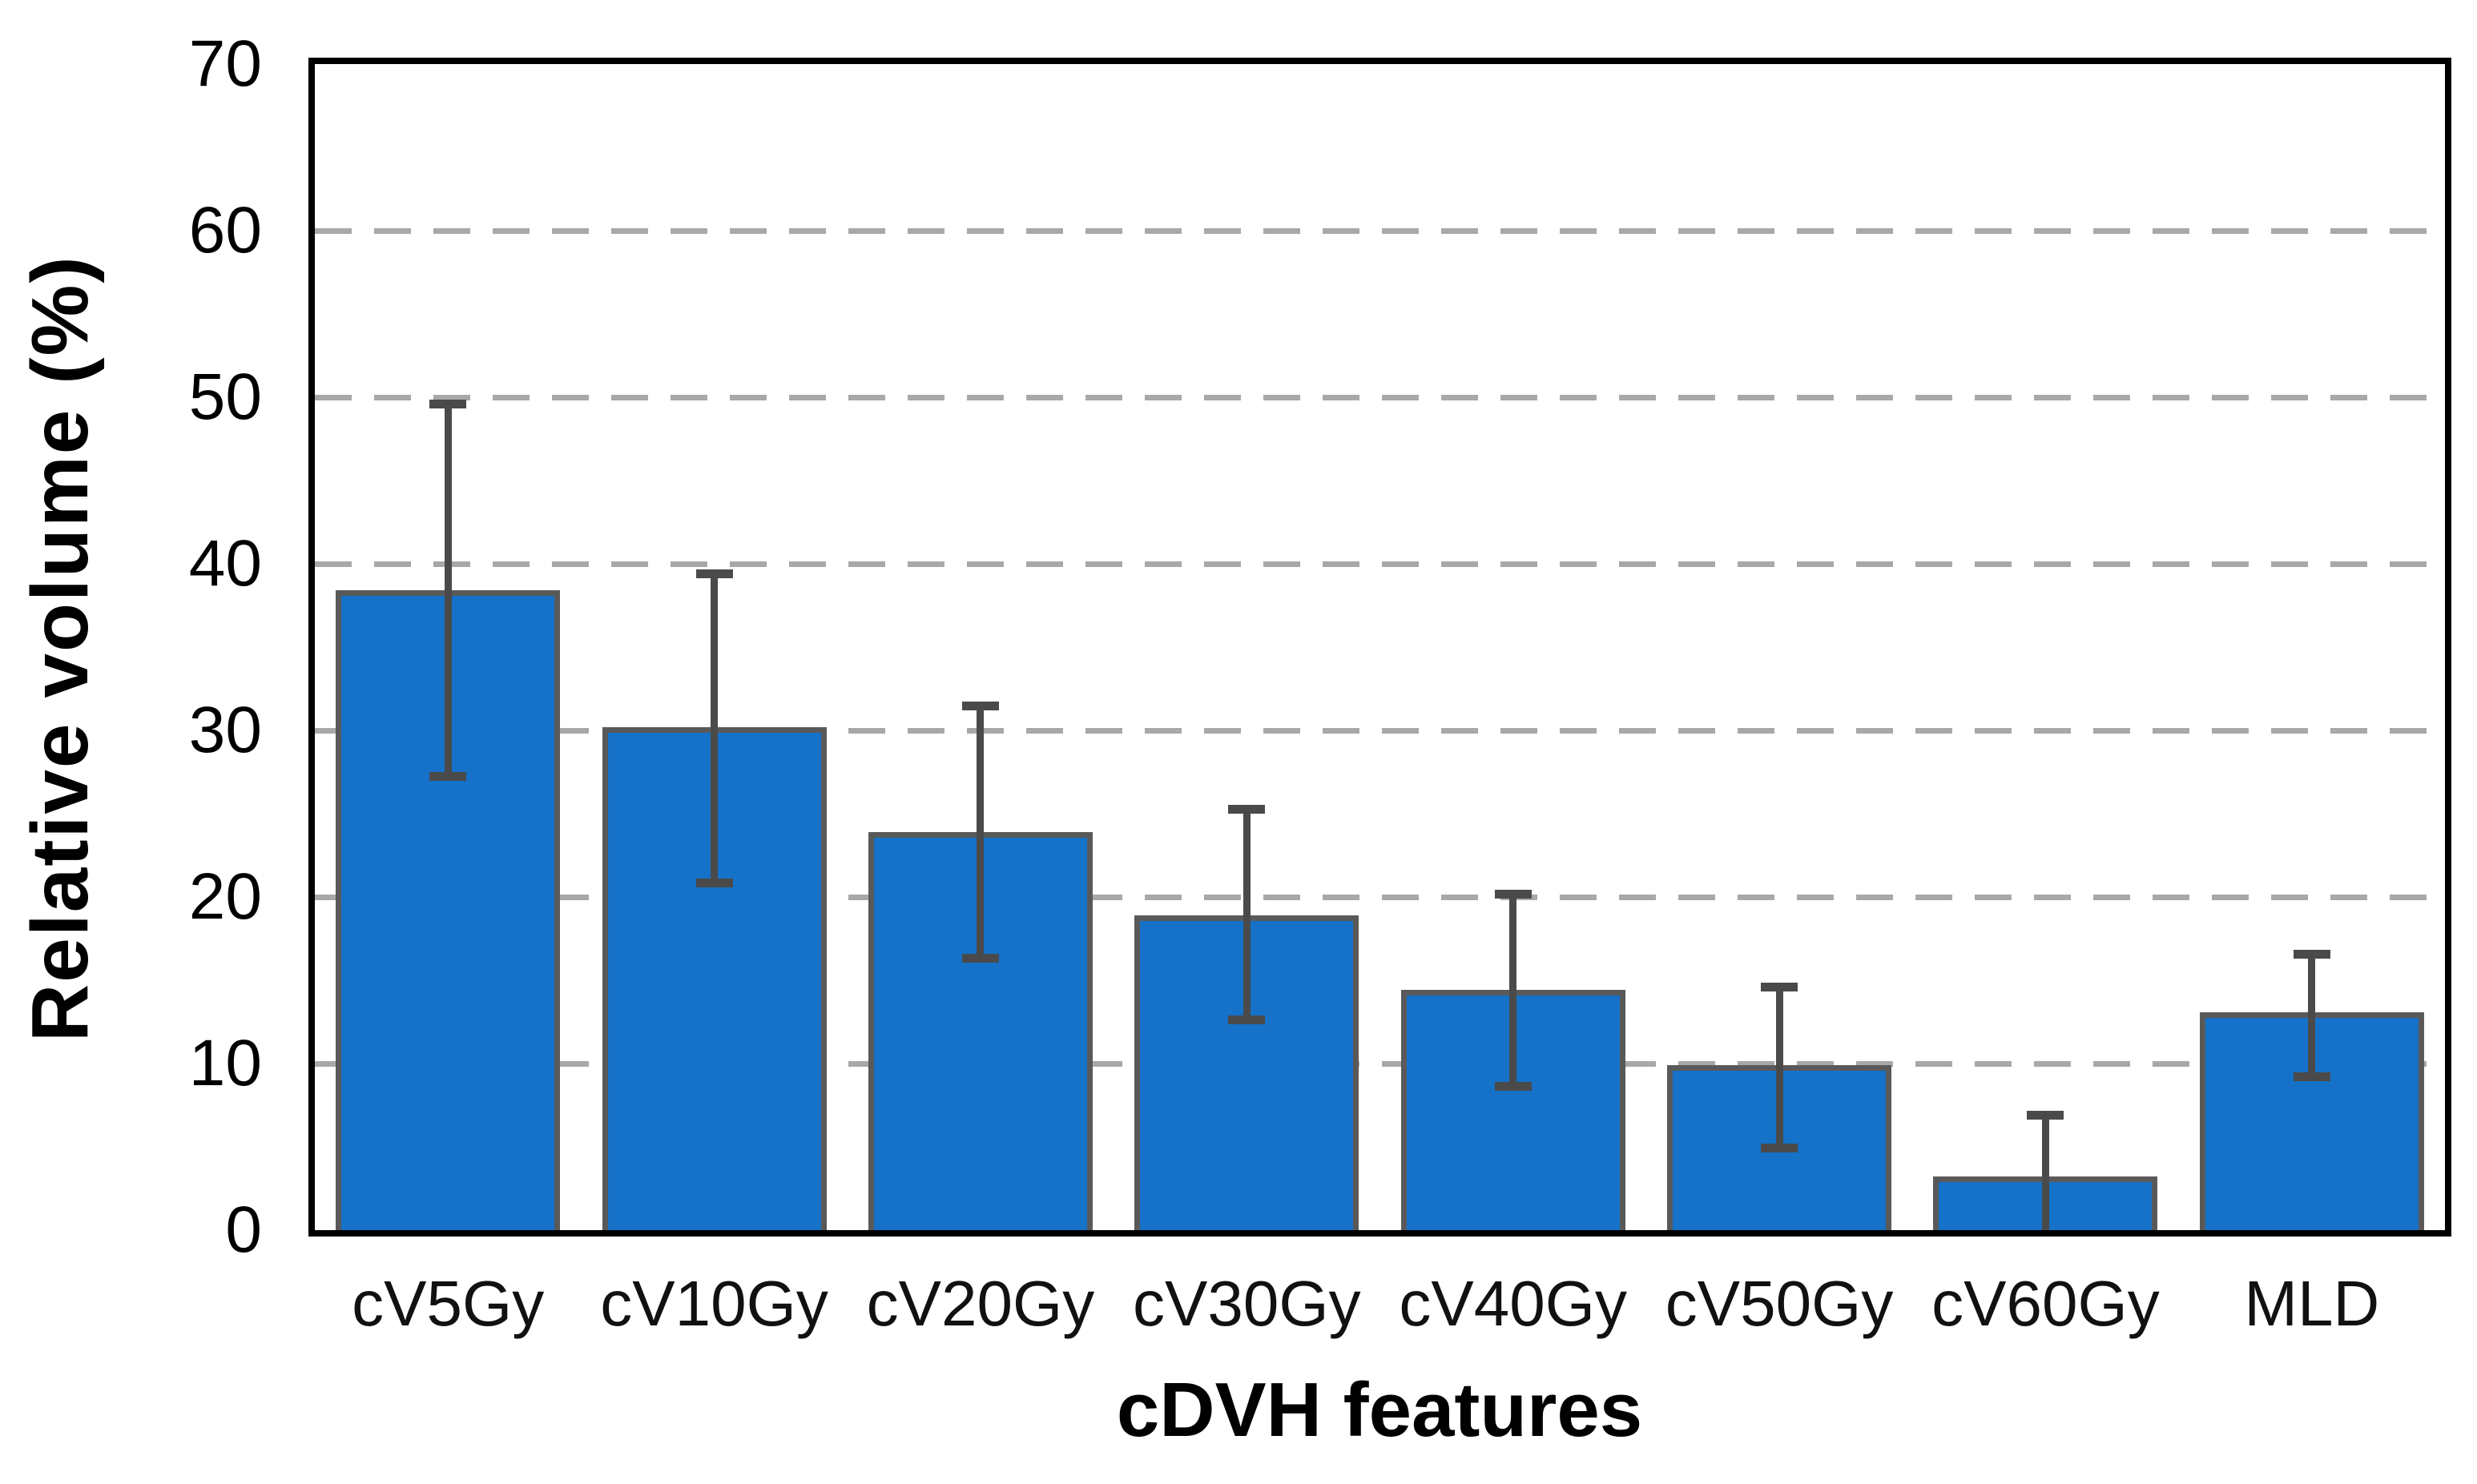 The height and width of the screenshot is (1484, 2477). Describe the element at coordinates (2045, 1172) in the screenshot. I see `error-bar-cV60Gy` at that location.